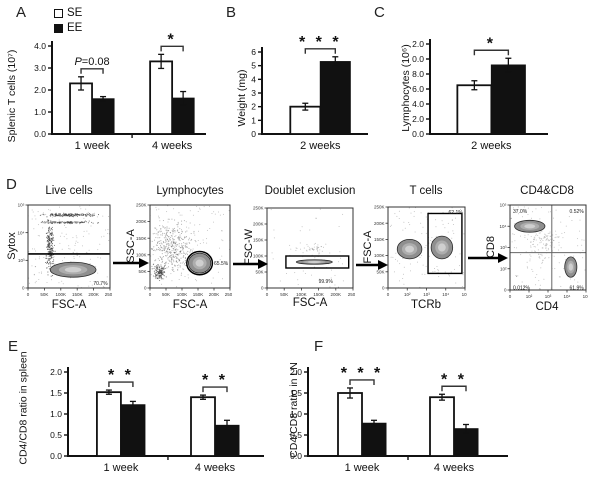 The width and height of the screenshot is (600, 484). Describe the element at coordinates (100, 284) in the screenshot. I see `svg-text: 70.7%` at that location.